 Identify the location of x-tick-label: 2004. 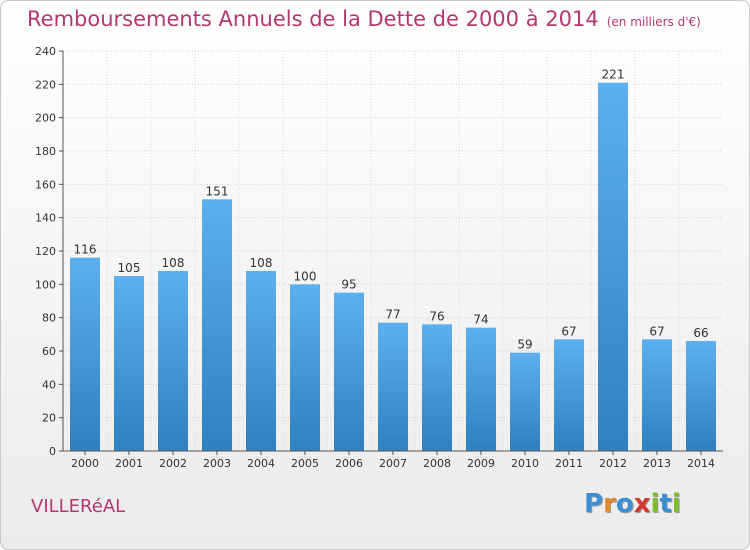
(261, 463).